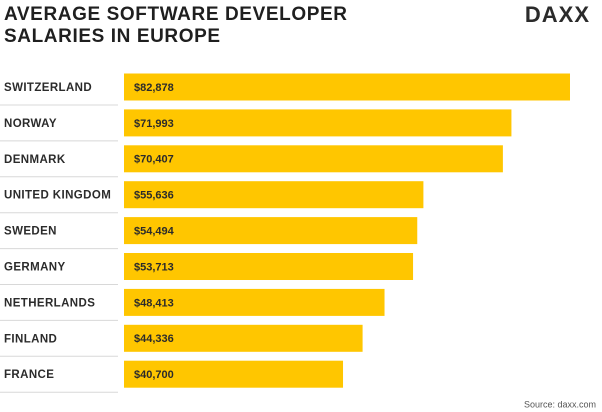  What do you see at coordinates (30, 339) in the screenshot?
I see `category-label: FINLAND` at bounding box center [30, 339].